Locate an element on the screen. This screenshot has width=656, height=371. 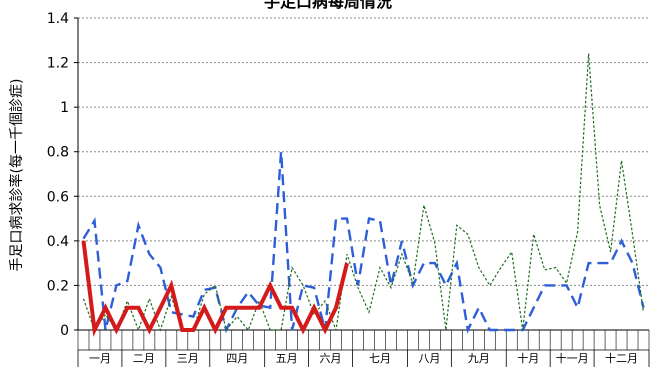
month-labels: 一月 二月 三月 四月 五月 六月 七月 八月 九月 十月 十一月 十二月 is located at coordinates (363, 358).